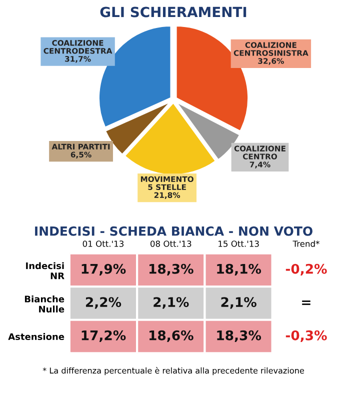 Image resolution: width=347 pixels, height=399 pixels. I want to click on chart-title: GLI SCHIERAMENTI, so click(173, 12).